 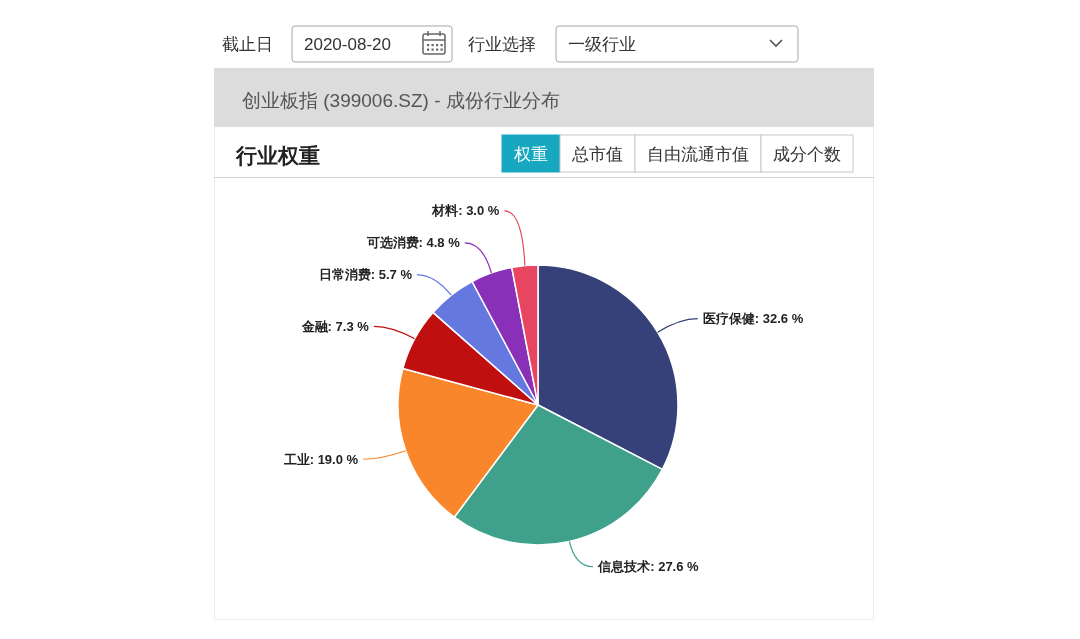 I want to click on dropdown-industry: 一级行业, so click(x=677, y=44).